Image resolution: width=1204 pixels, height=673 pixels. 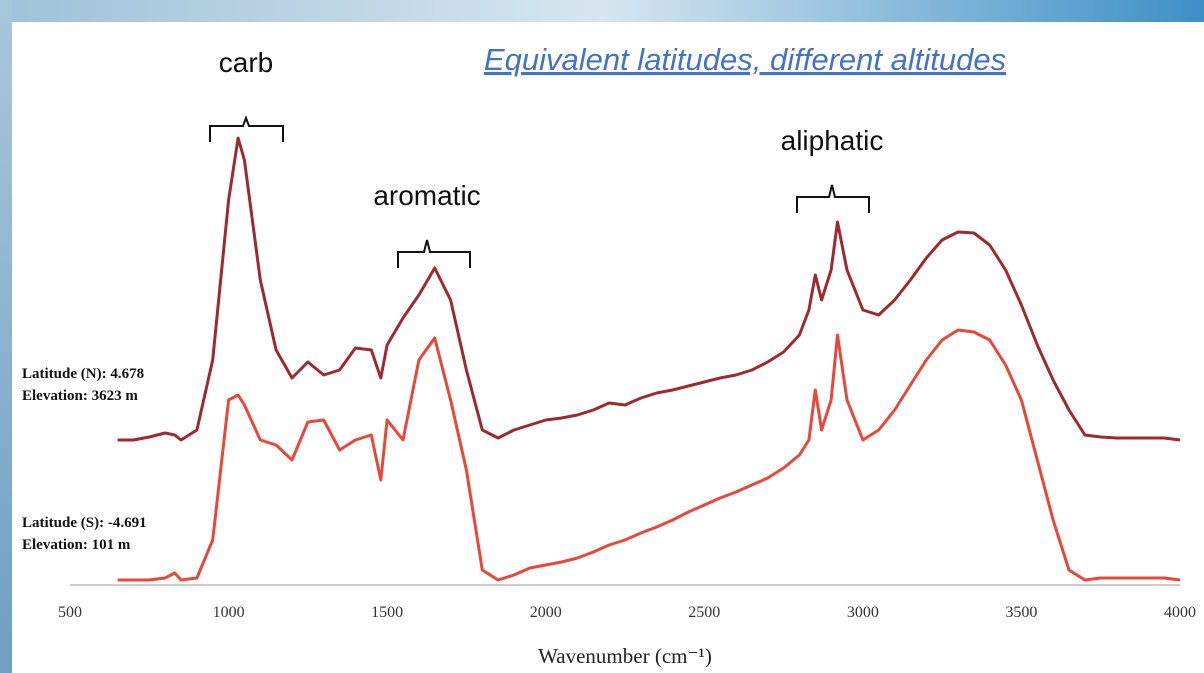 What do you see at coordinates (1180, 612) in the screenshot?
I see `x-tick-label: 4000` at bounding box center [1180, 612].